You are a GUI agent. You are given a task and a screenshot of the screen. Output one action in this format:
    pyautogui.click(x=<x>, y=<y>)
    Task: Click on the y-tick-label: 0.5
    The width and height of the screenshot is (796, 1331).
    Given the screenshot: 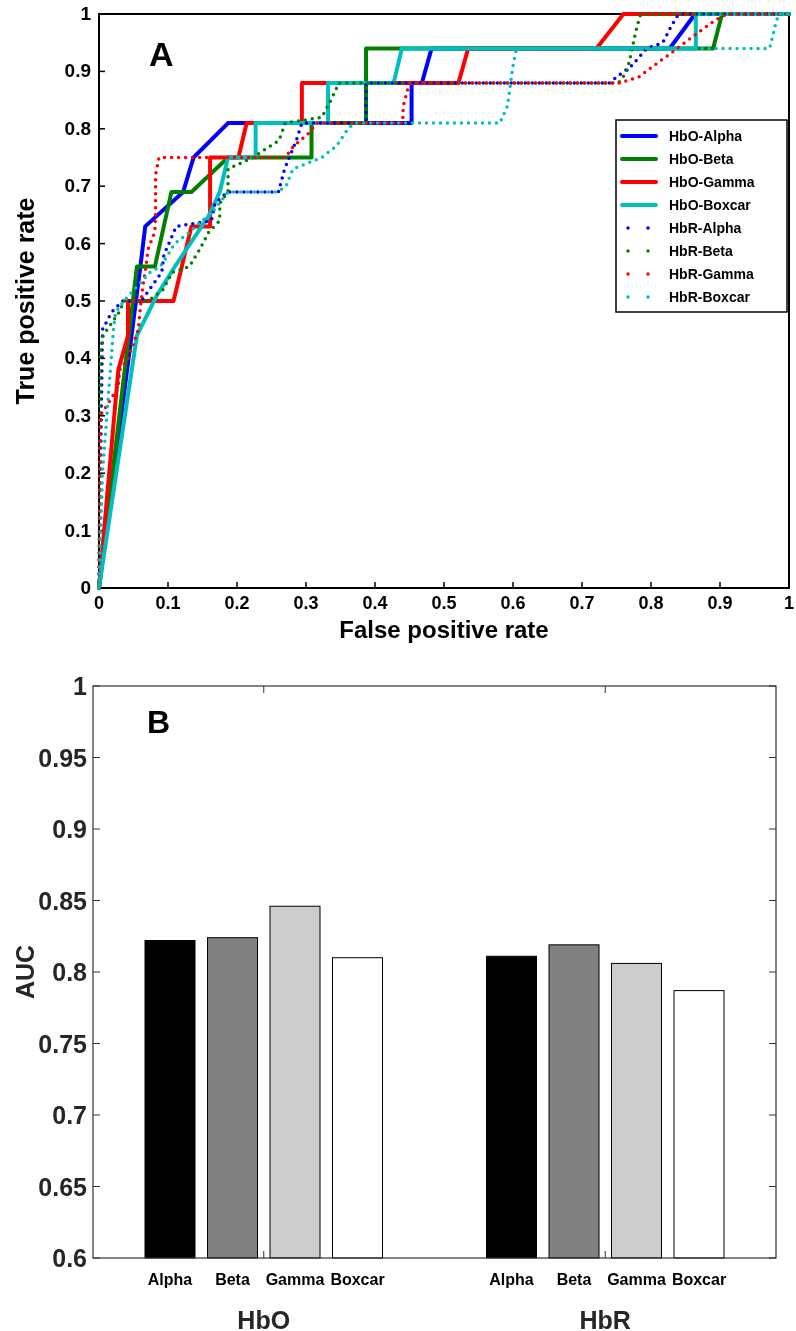 What is the action you would take?
    pyautogui.click(x=78, y=300)
    